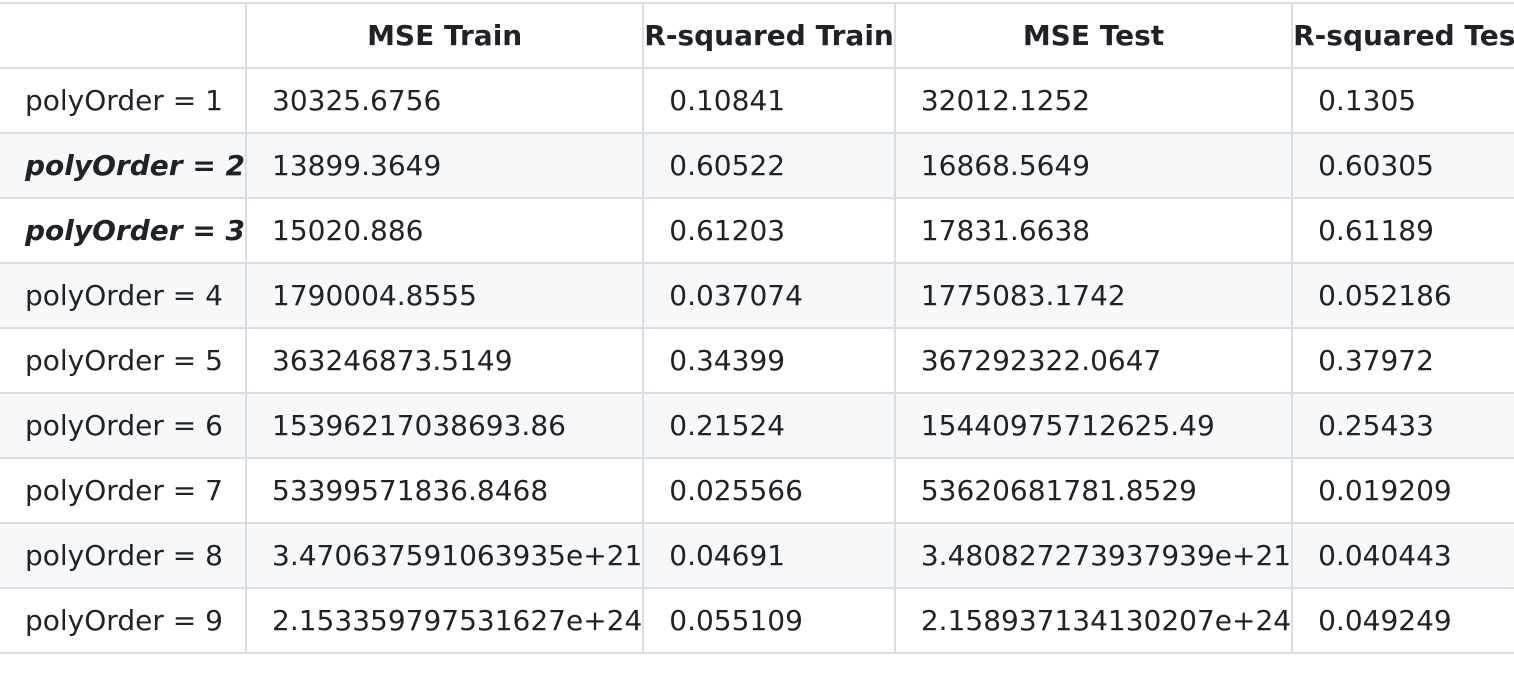 Image resolution: width=1514 pixels, height=699 pixels. Describe the element at coordinates (445, 490) in the screenshot. I see `cell-mse-train: 53399571836.8468` at that location.